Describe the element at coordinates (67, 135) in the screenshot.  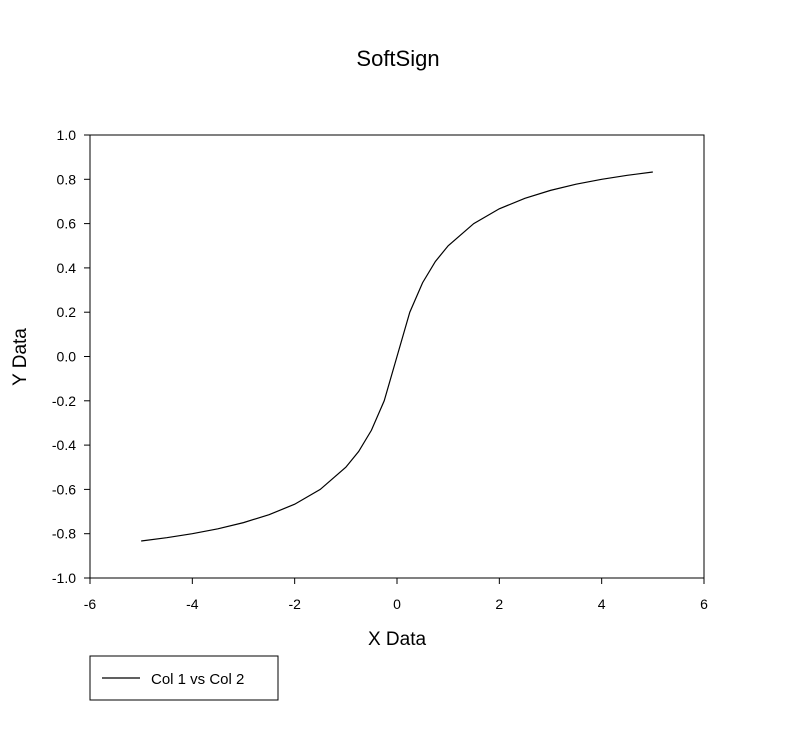
I see `y-tick-label: 1.0` at that location.